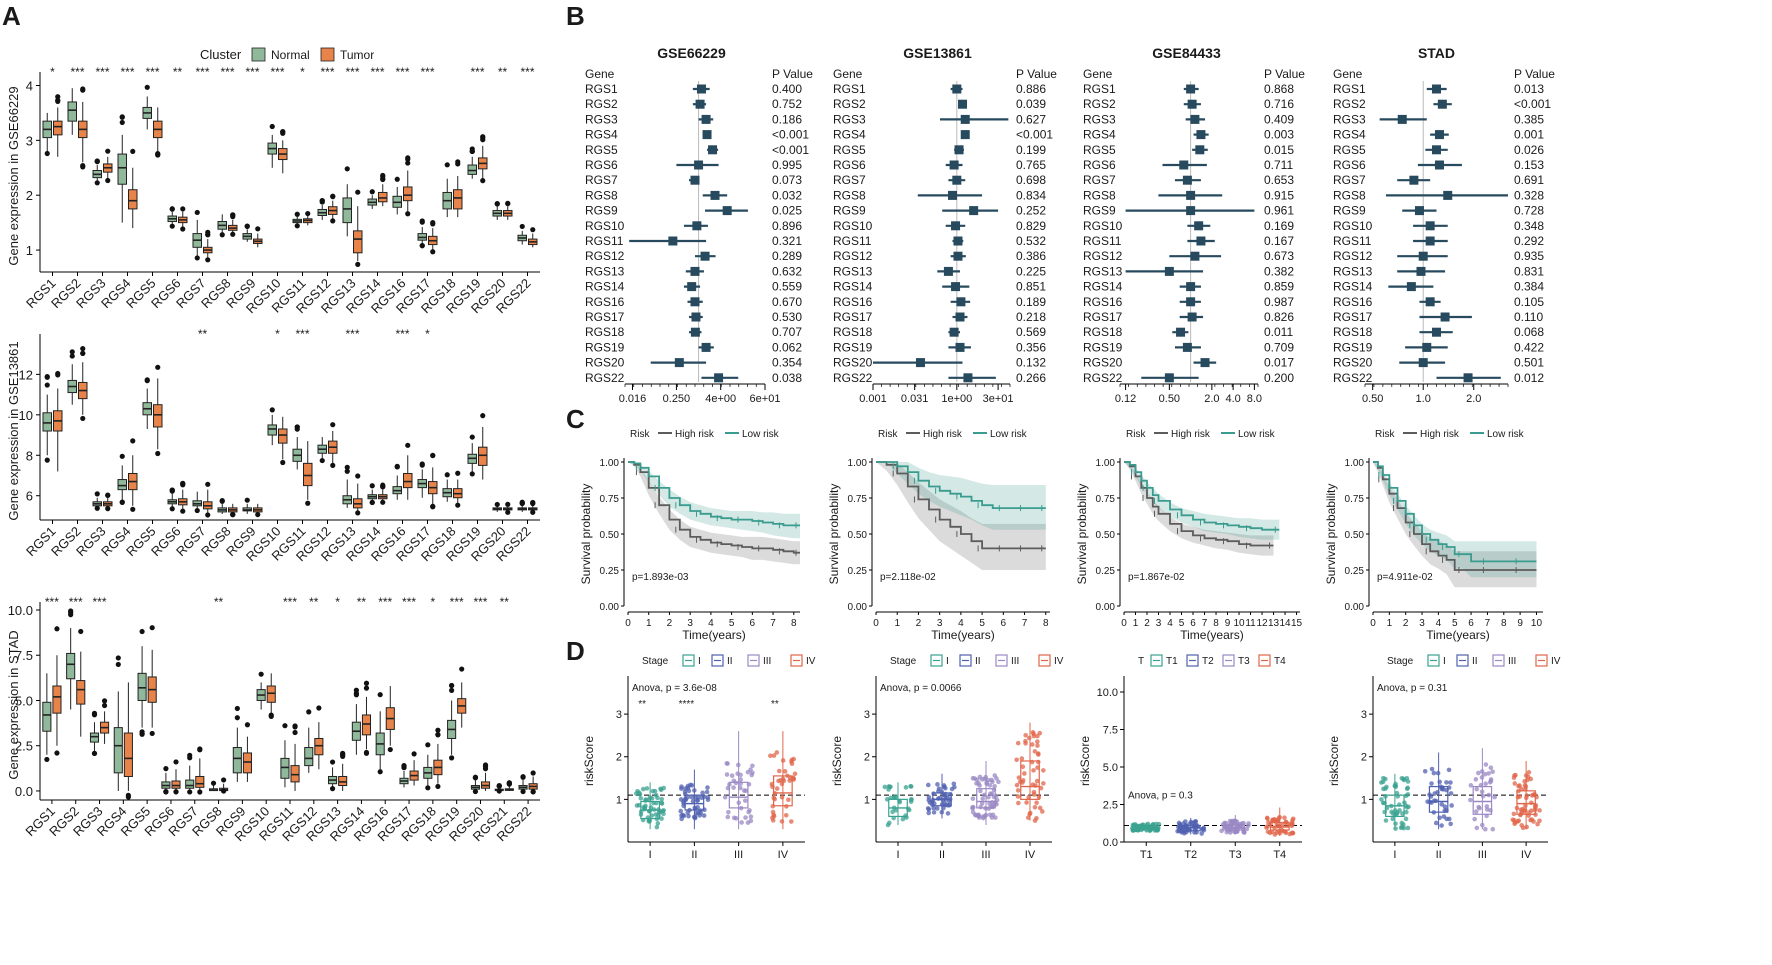 The width and height of the screenshot is (1772, 965). Describe the element at coordinates (24, 655) in the screenshot. I see `y-tick-label: 7.5` at that location.